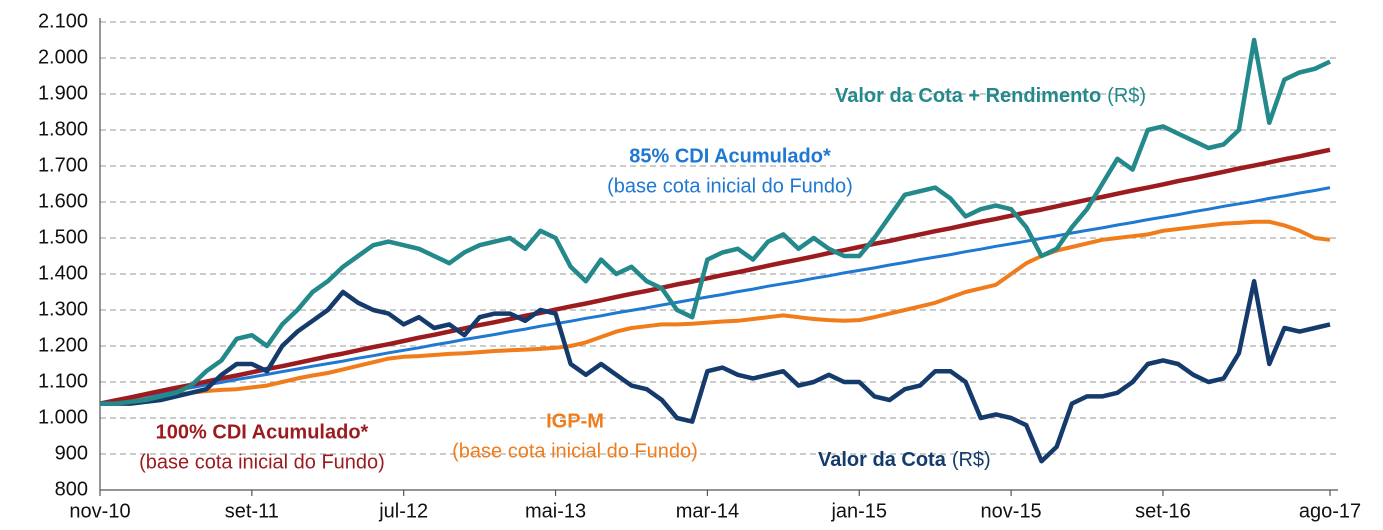  I want to click on x-tick-label: set-11, so click(252, 511).